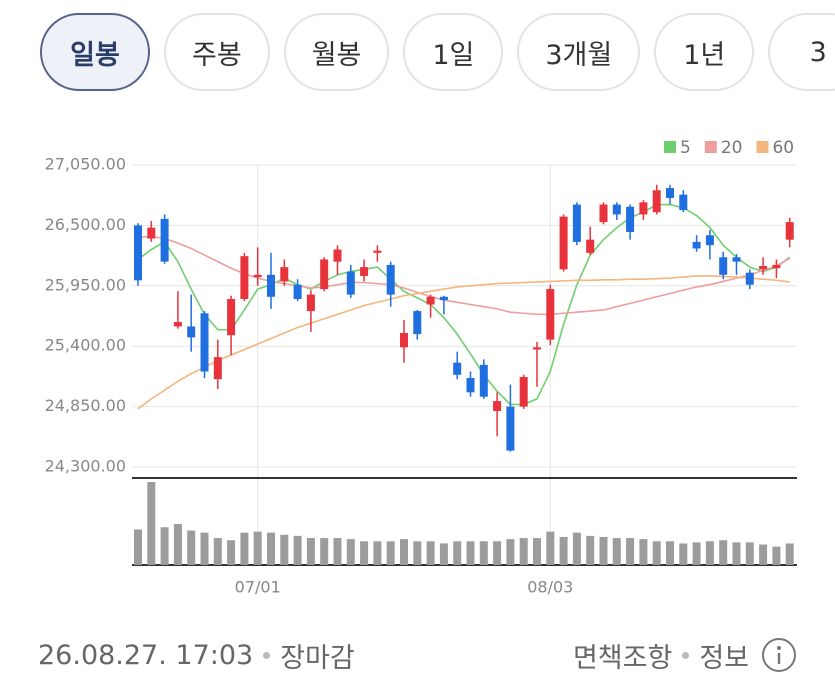 The width and height of the screenshot is (835, 678). I want to click on period-tab: 3, so click(801, 52).